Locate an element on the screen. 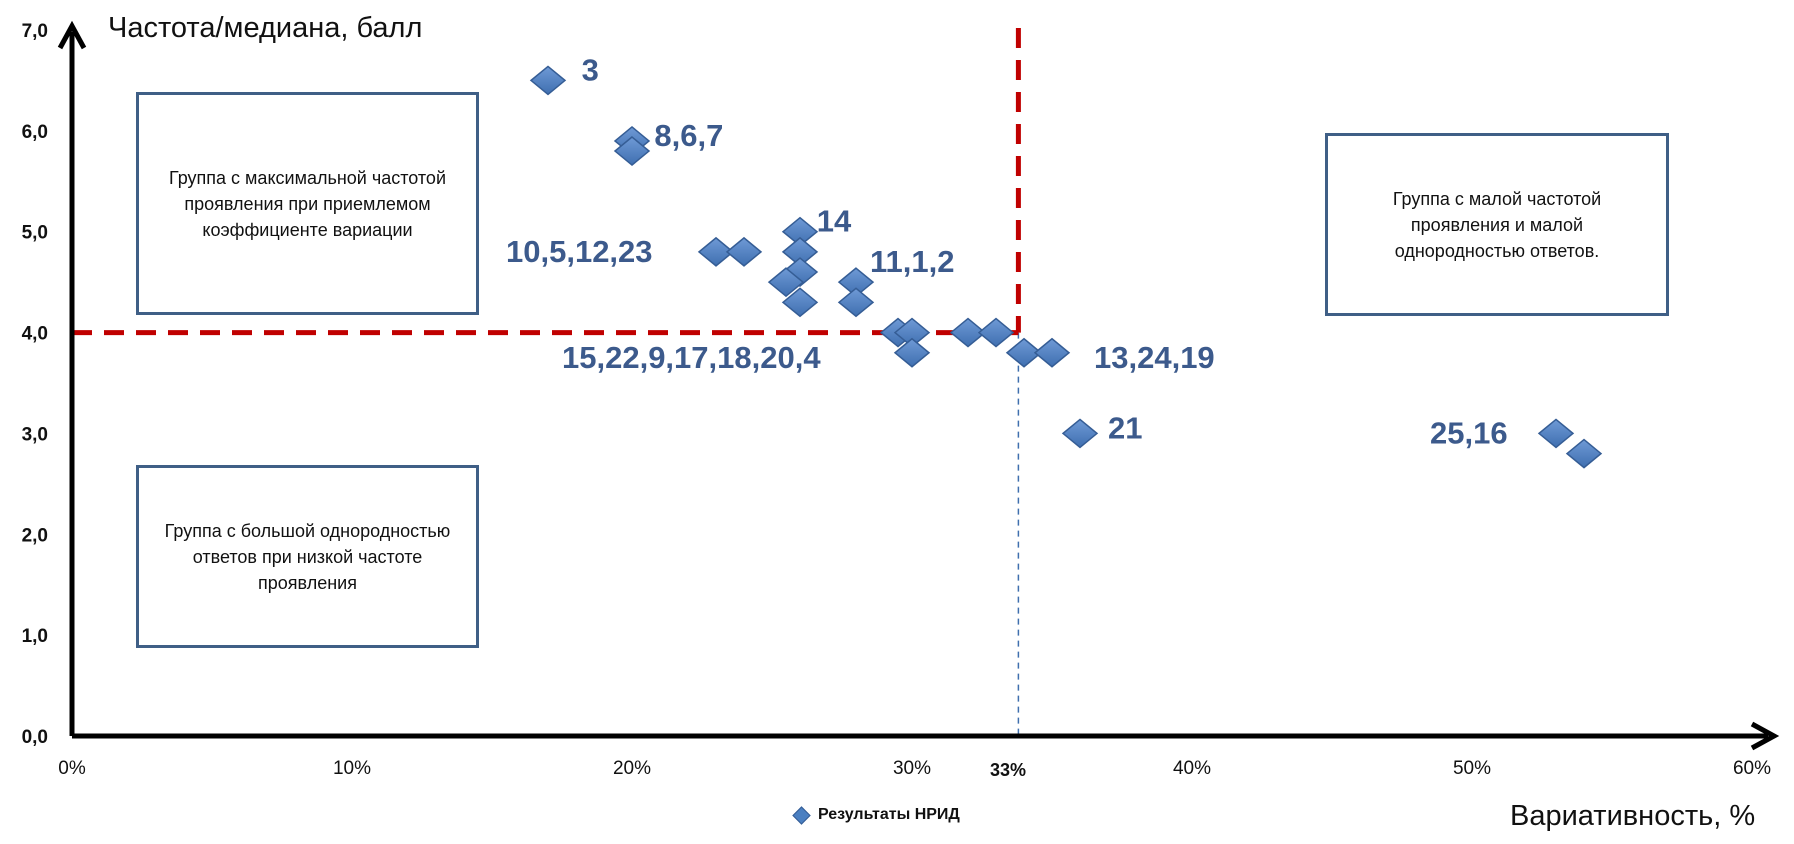 The width and height of the screenshot is (1794, 844). y-tick-label: 2,0 is located at coordinates (35, 535).